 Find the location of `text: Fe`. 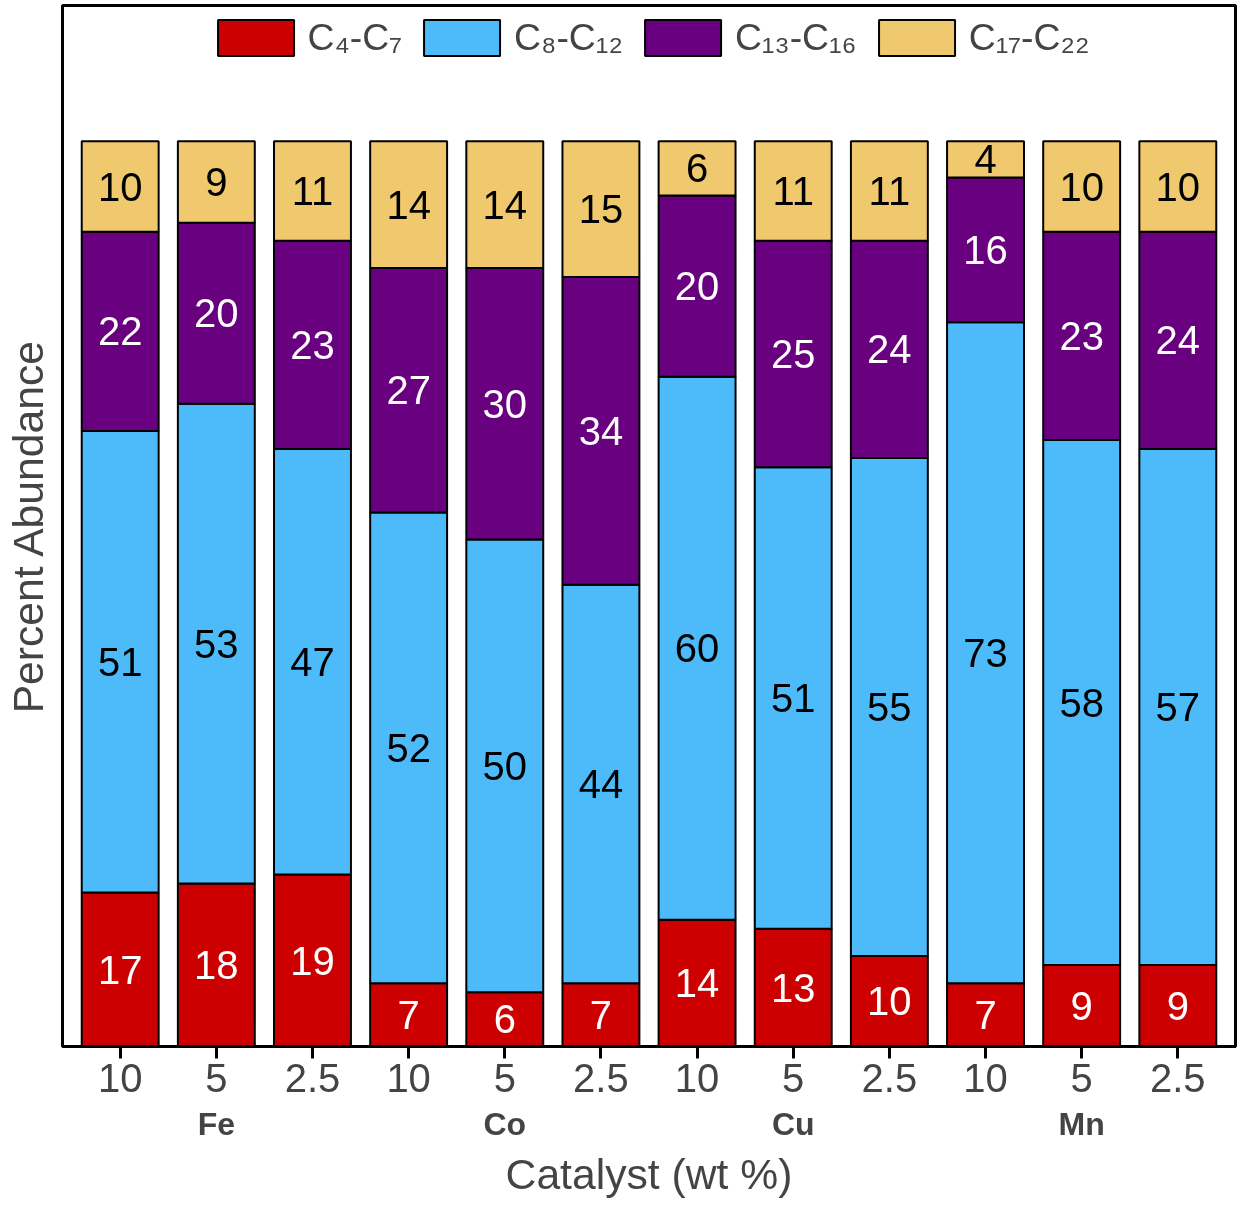

text: Fe is located at coordinates (216, 1123).